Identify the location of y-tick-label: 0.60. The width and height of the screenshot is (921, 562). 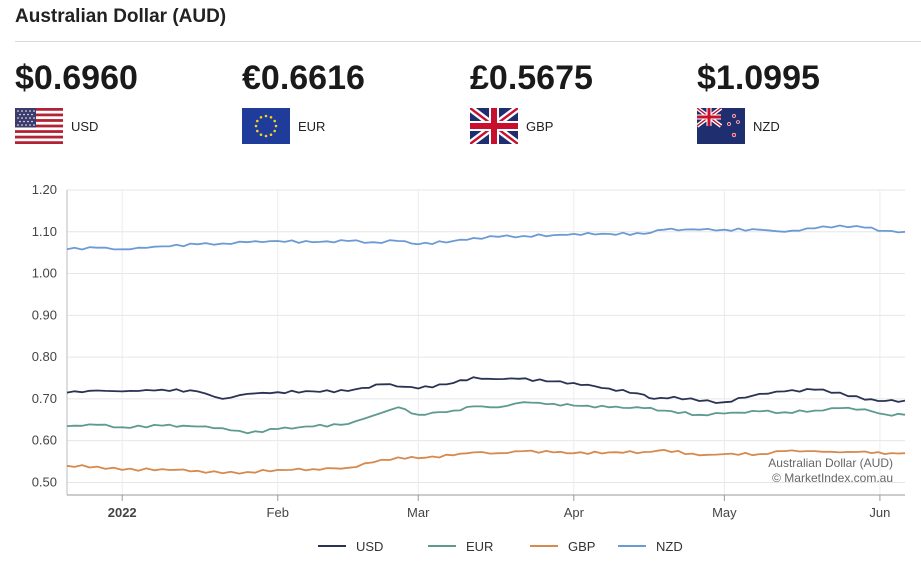
(44, 440).